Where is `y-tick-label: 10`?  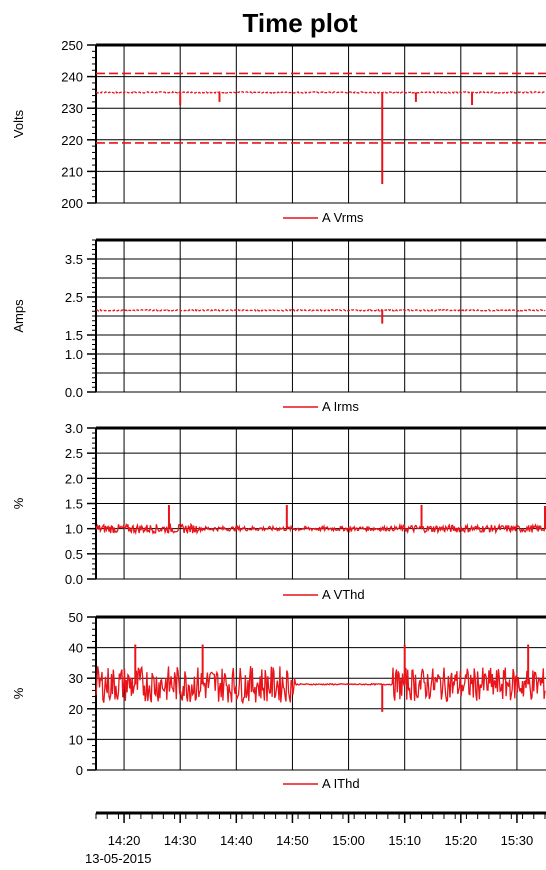 y-tick-label: 10 is located at coordinates (76, 739).